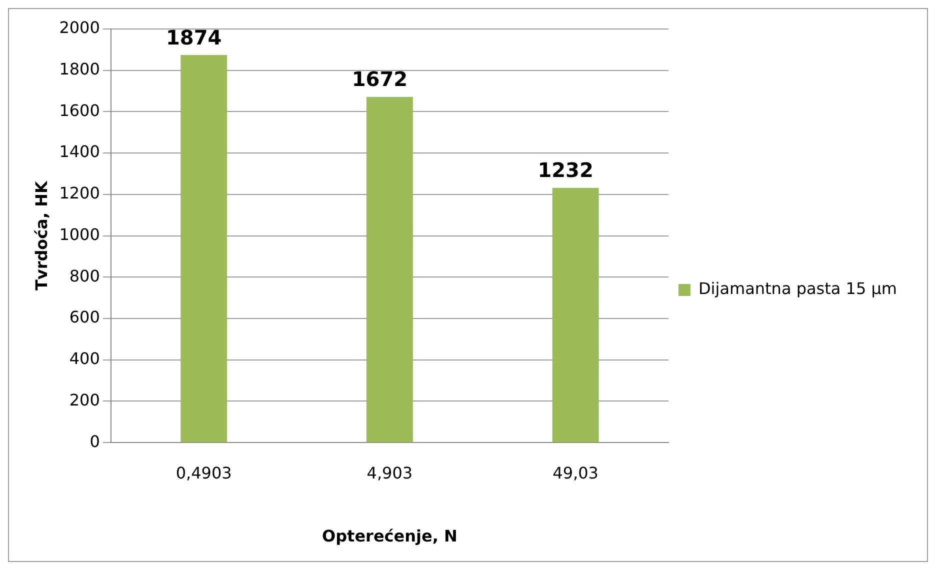 The height and width of the screenshot is (570, 937). I want to click on y-tick-label: 0, so click(95, 441).